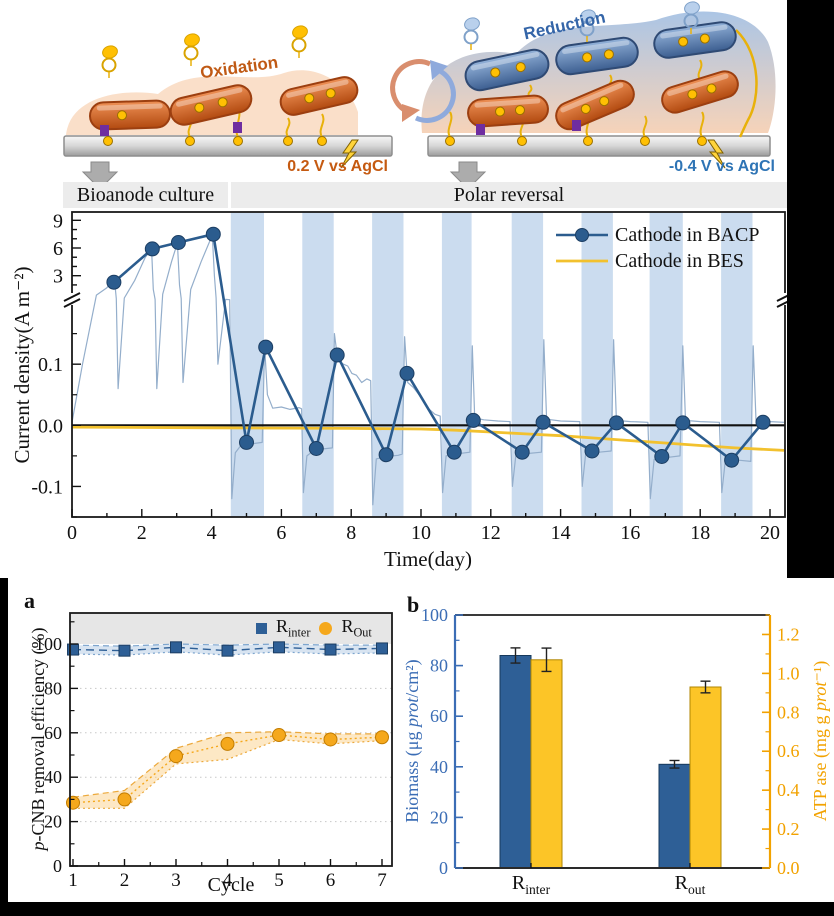 This screenshot has width=834, height=916. Describe the element at coordinates (47, 487) in the screenshot. I see `svg-text: -0.1` at that location.